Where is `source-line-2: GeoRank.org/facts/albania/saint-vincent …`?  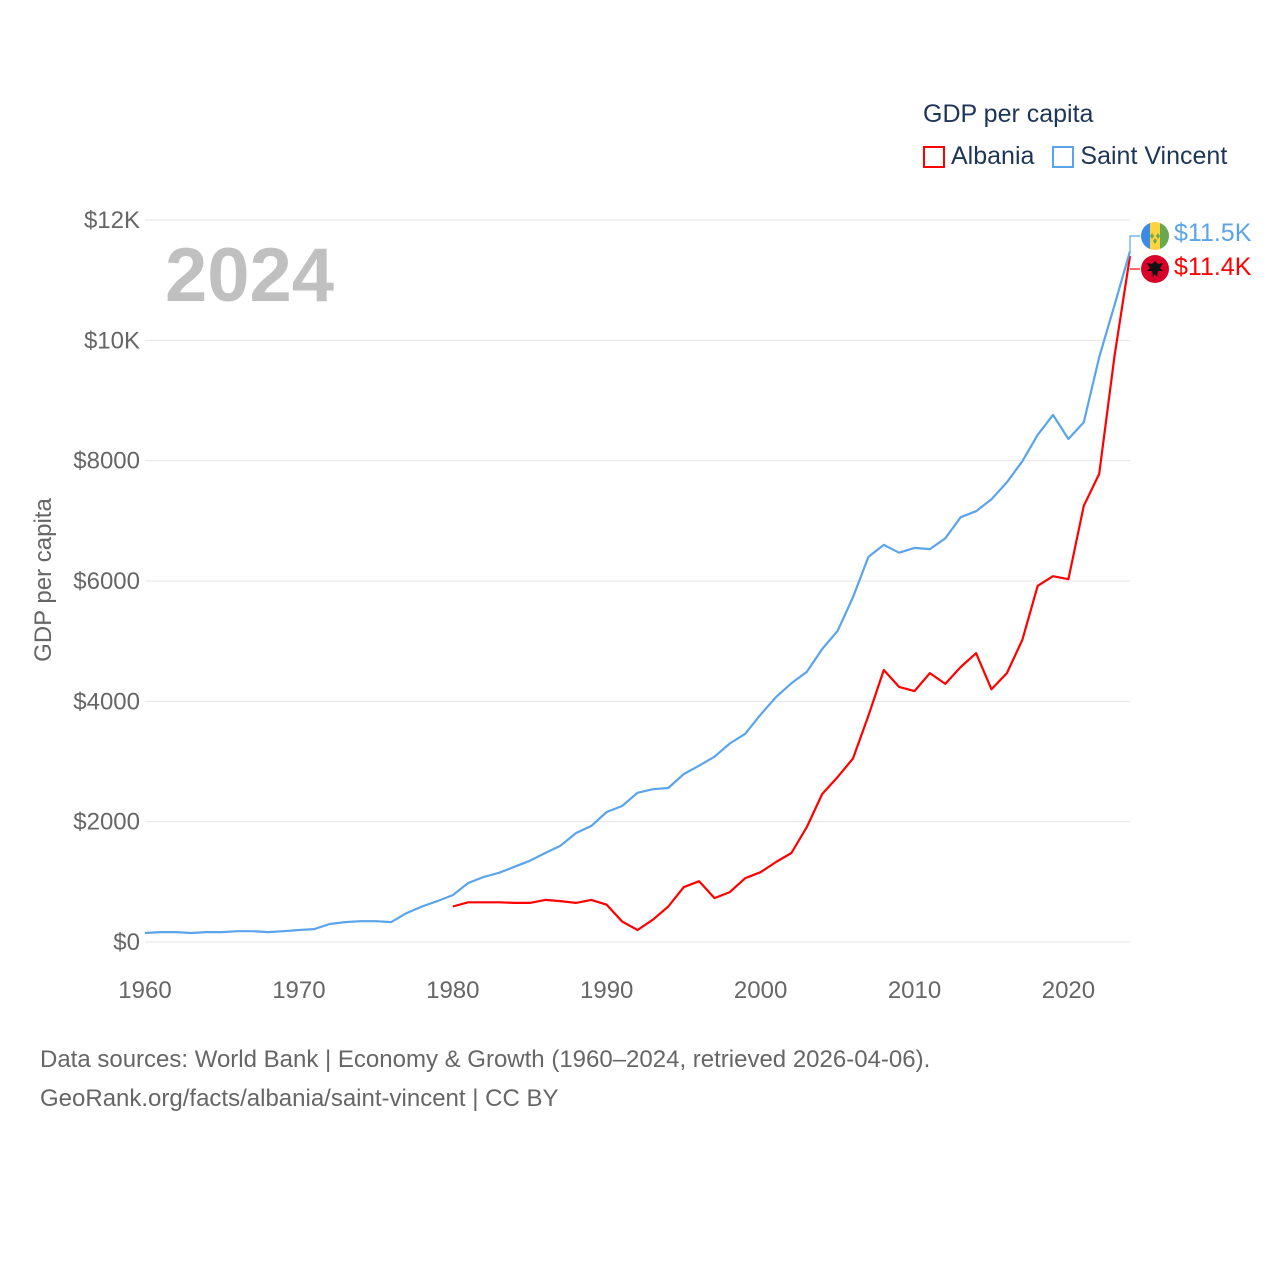 source-line-2: GeoRank.org/facts/albania/saint-vincent … is located at coordinates (299, 1098).